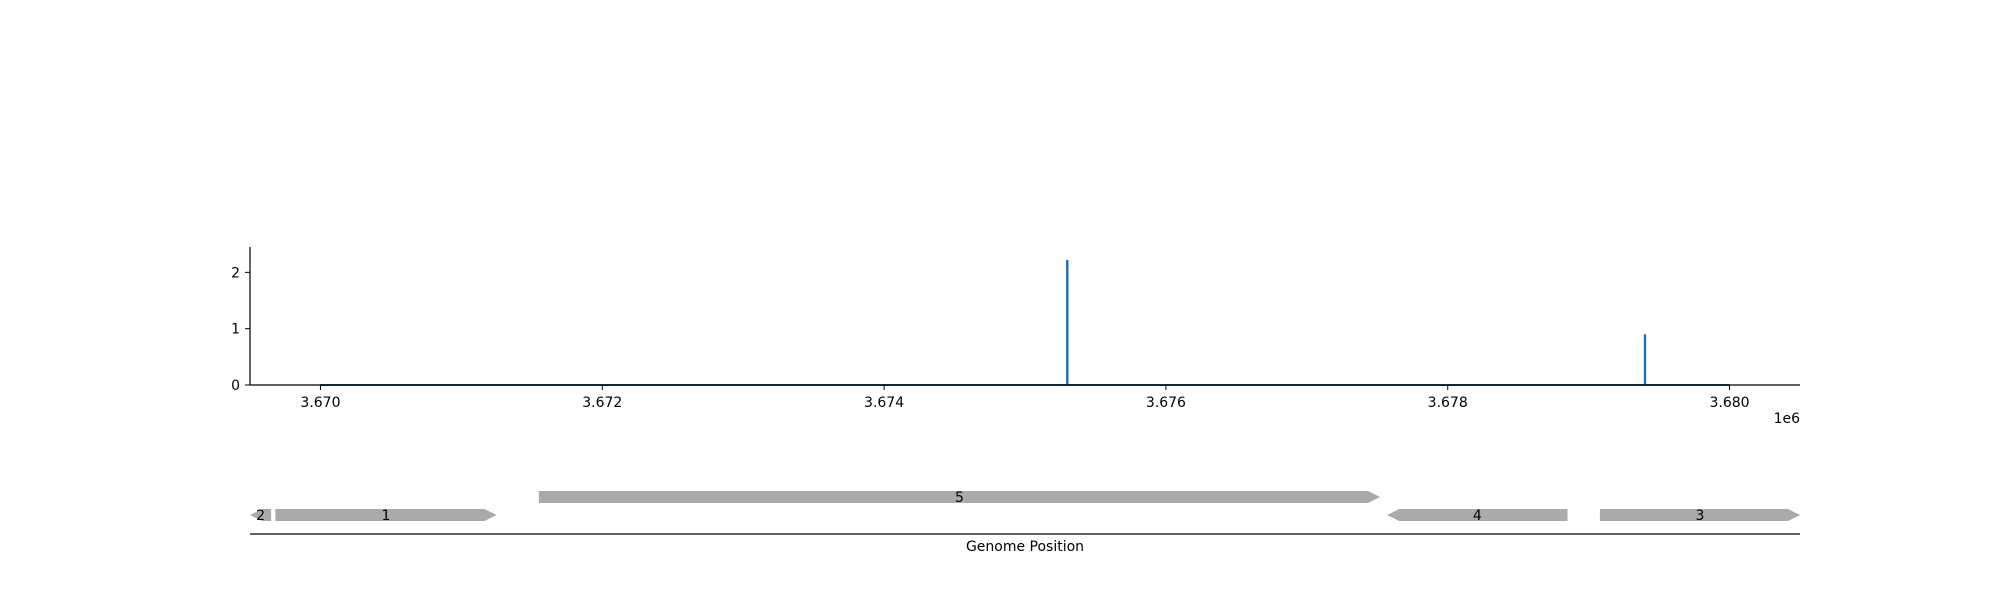 Image resolution: width=2000 pixels, height=600 pixels. Describe the element at coordinates (235, 386) in the screenshot. I see `y-tick-label: 0` at that location.